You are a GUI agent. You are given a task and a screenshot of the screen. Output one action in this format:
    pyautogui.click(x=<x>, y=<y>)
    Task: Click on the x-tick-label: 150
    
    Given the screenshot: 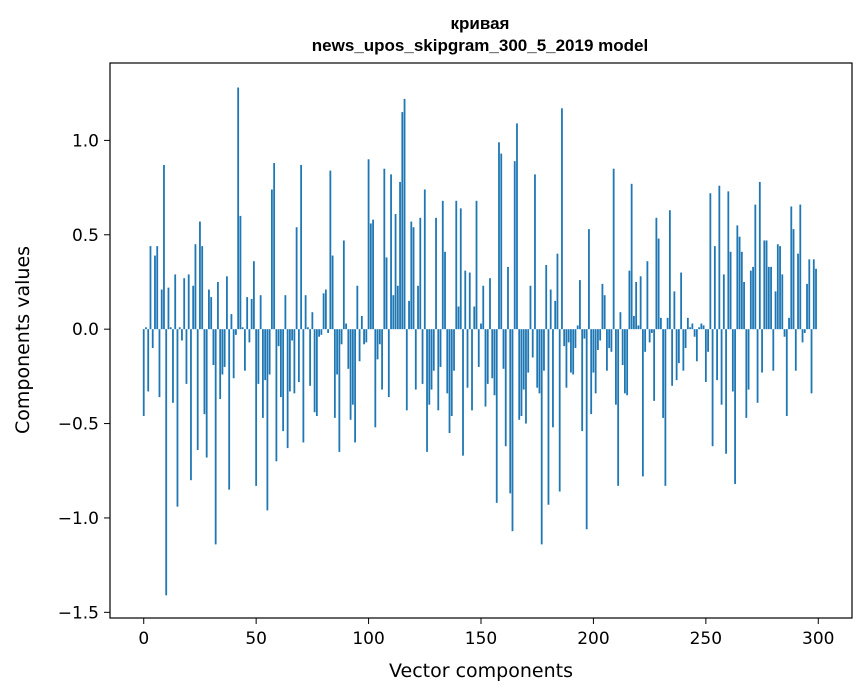 What is the action you would take?
    pyautogui.click(x=481, y=639)
    